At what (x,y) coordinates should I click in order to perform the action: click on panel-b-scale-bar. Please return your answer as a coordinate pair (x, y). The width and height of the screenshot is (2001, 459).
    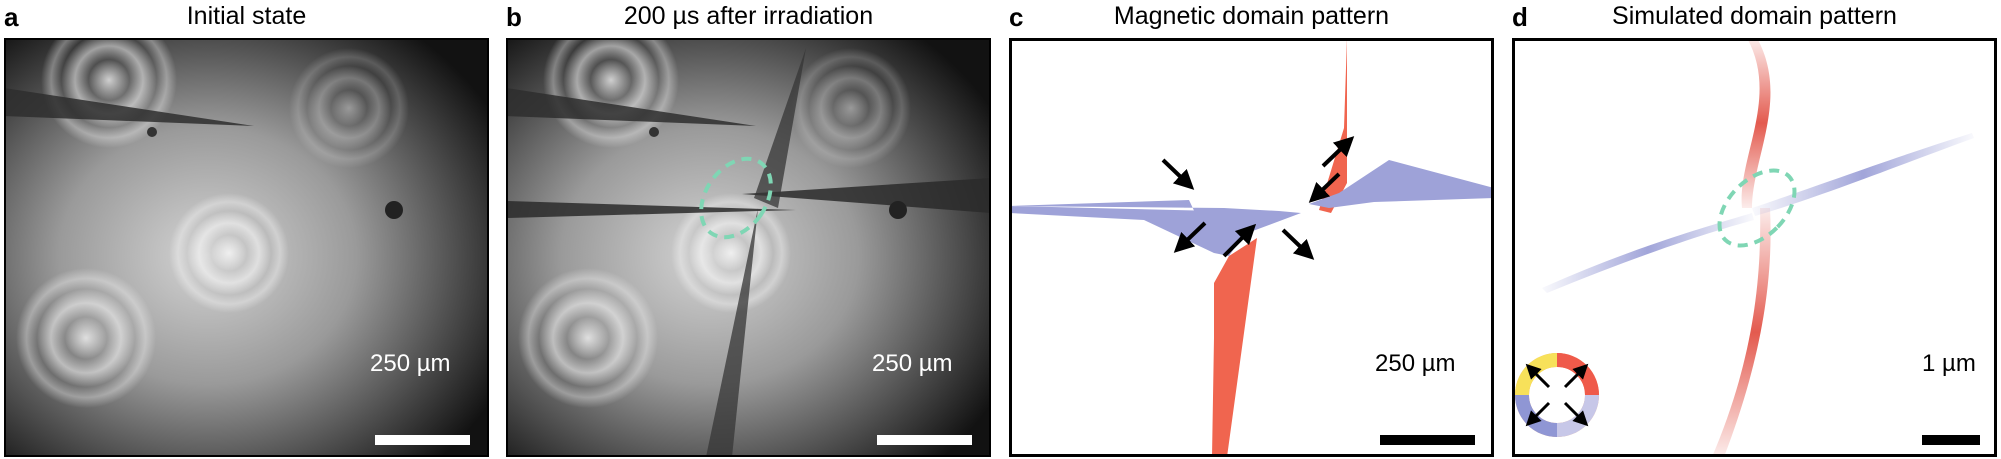
    Looking at the image, I should click on (924, 440).